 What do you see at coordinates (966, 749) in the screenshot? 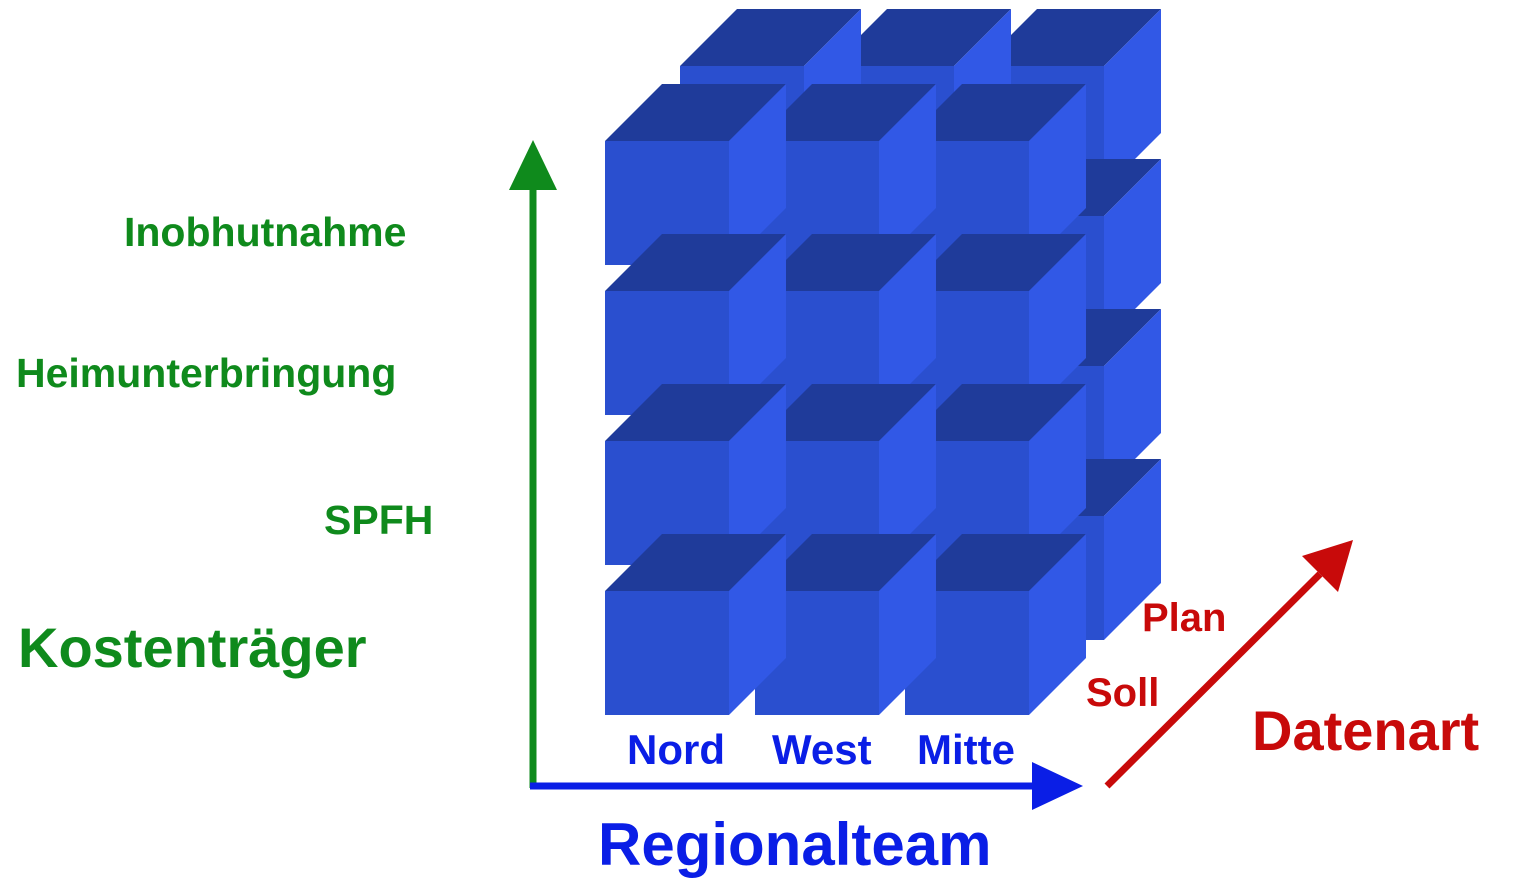
I see `axis-item-mitte: Mitte` at bounding box center [966, 749].